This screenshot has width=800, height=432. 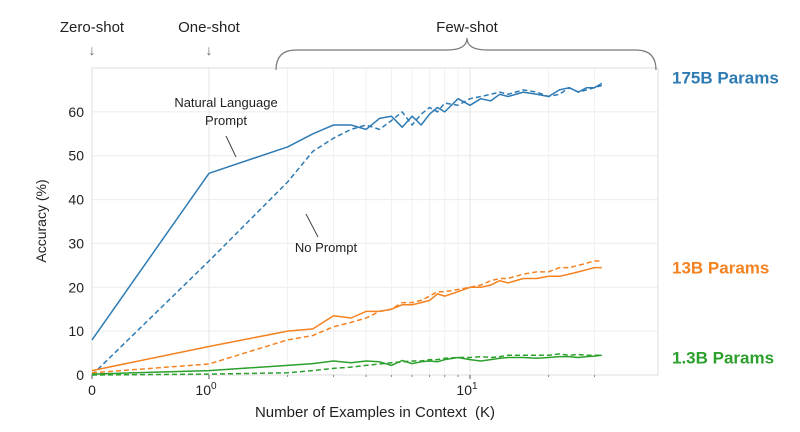 I want to click on y-tick-label: 40, so click(x=76, y=200).